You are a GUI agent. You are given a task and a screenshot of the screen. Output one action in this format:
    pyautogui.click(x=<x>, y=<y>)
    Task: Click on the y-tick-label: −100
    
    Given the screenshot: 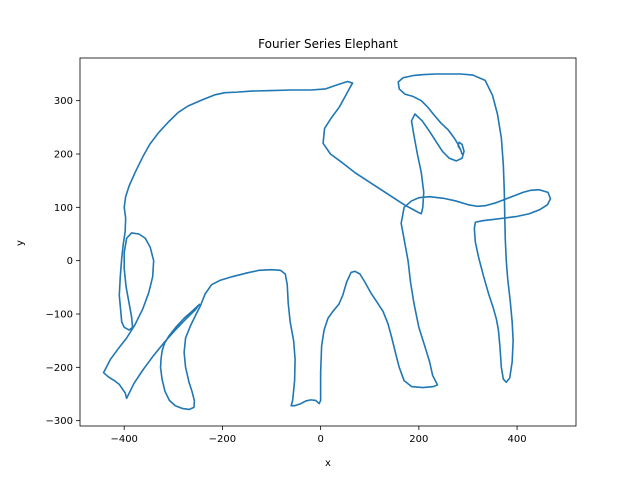 What is the action you would take?
    pyautogui.click(x=59, y=315)
    